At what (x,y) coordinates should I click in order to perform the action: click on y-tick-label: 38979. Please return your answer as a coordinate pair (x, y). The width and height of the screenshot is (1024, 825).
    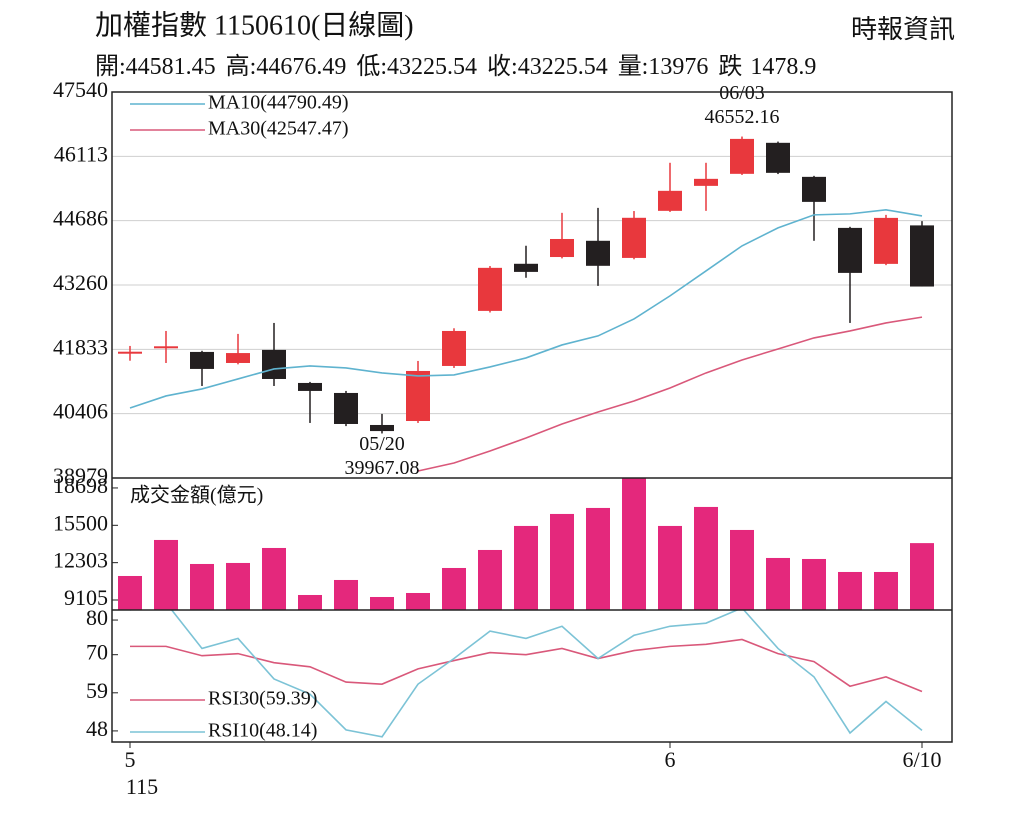
    Looking at the image, I should click on (80, 475).